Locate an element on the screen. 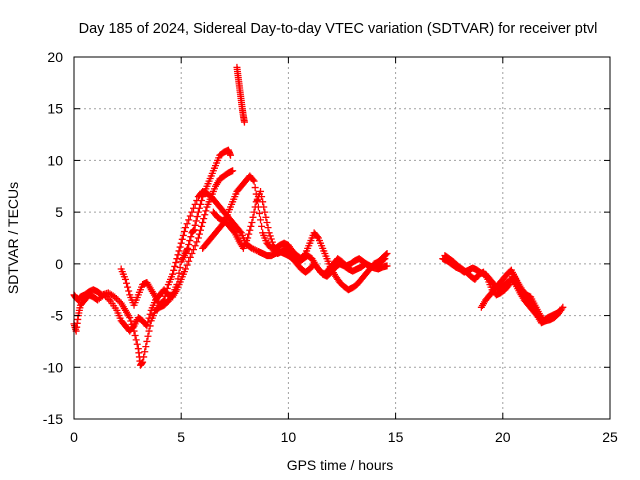 The width and height of the screenshot is (640, 480). y-axis-label: SDTVAR / TECUs is located at coordinates (13, 238).